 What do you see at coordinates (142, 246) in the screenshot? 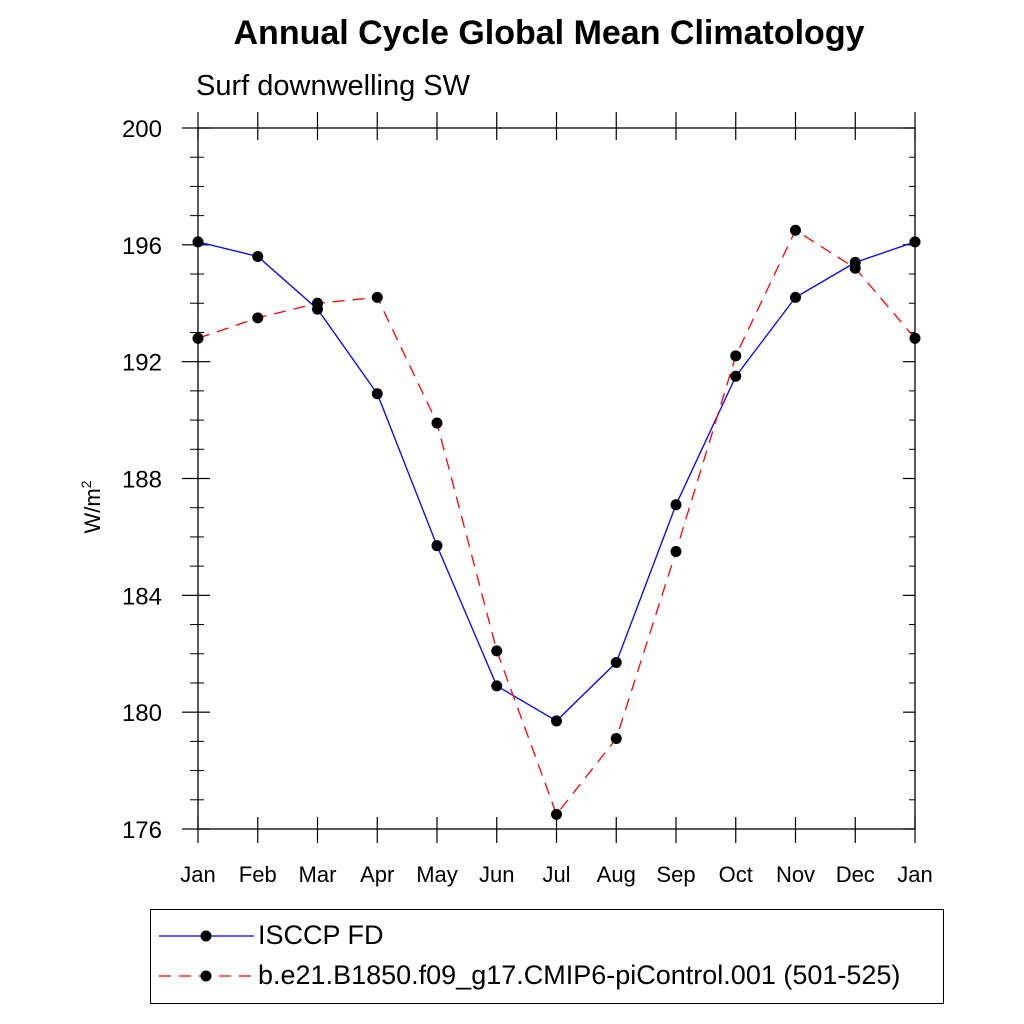
I see `y-tick-label: 196` at bounding box center [142, 246].